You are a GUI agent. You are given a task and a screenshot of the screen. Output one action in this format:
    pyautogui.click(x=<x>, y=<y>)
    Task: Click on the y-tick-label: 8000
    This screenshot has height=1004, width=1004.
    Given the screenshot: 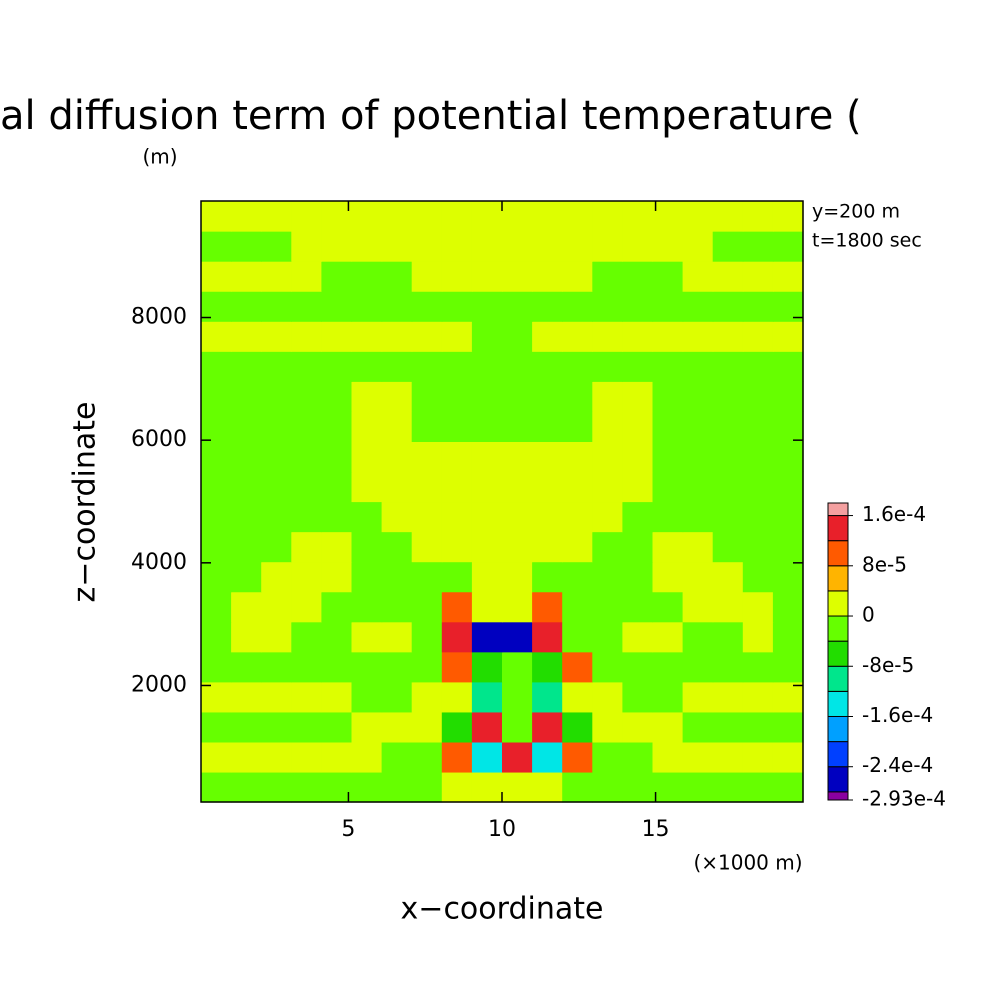 What is the action you would take?
    pyautogui.click(x=159, y=317)
    